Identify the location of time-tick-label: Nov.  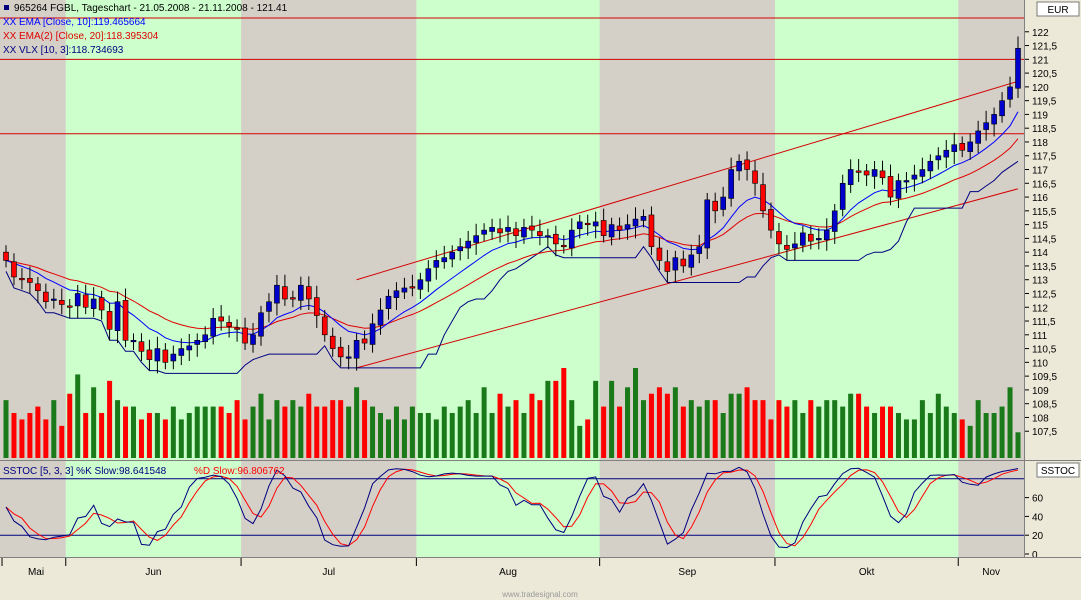
(991, 572).